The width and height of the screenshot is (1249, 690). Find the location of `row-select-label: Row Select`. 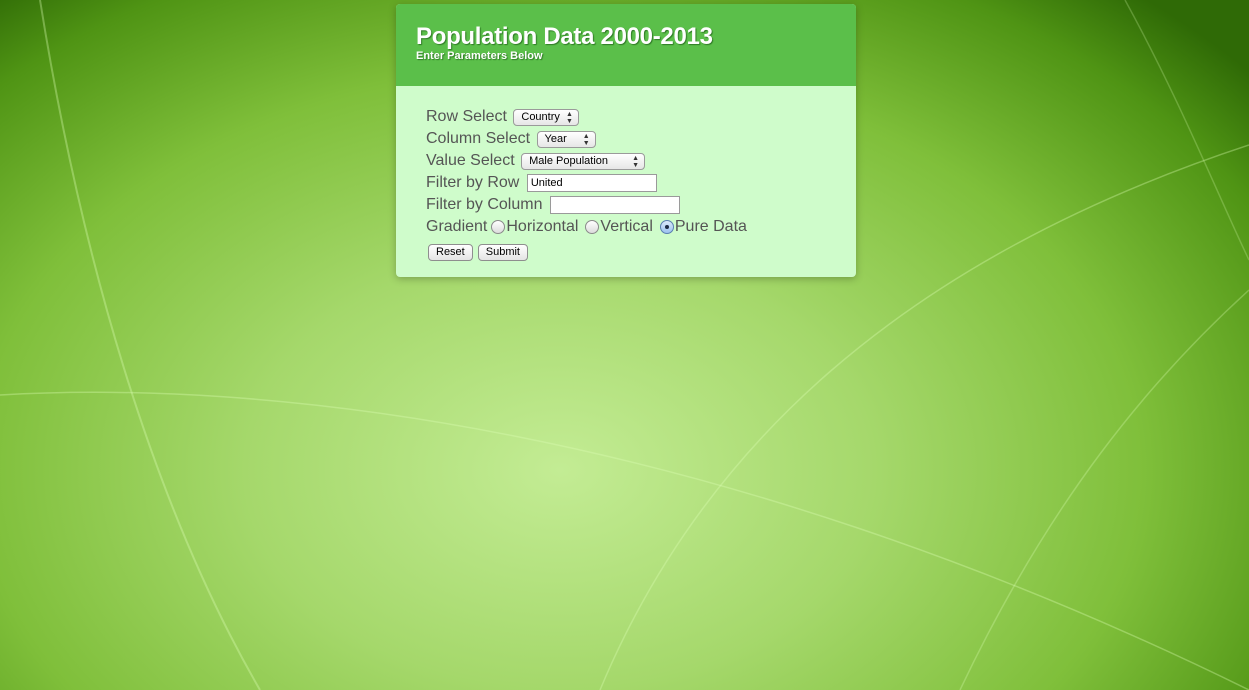

row-select-label: Row Select is located at coordinates (466, 116).